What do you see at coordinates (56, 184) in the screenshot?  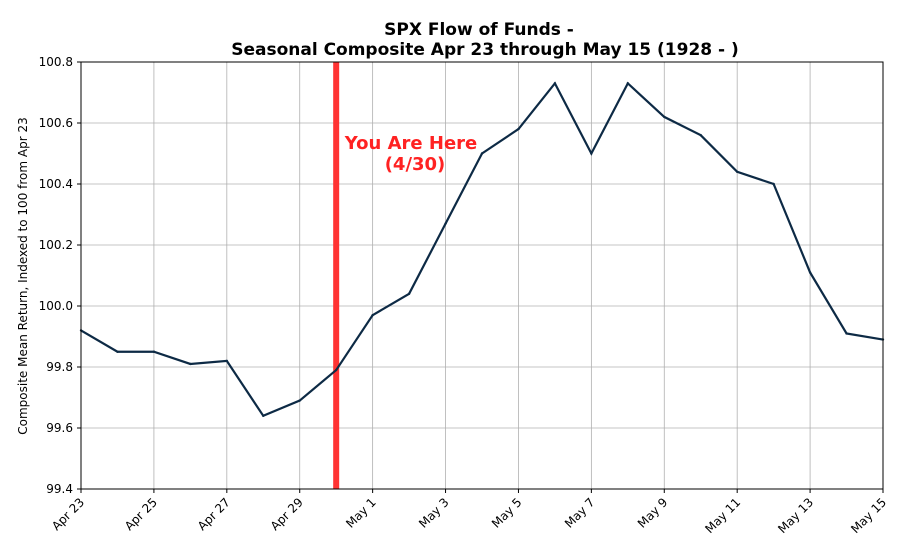 I see `y-tick-label: 100.4` at bounding box center [56, 184].